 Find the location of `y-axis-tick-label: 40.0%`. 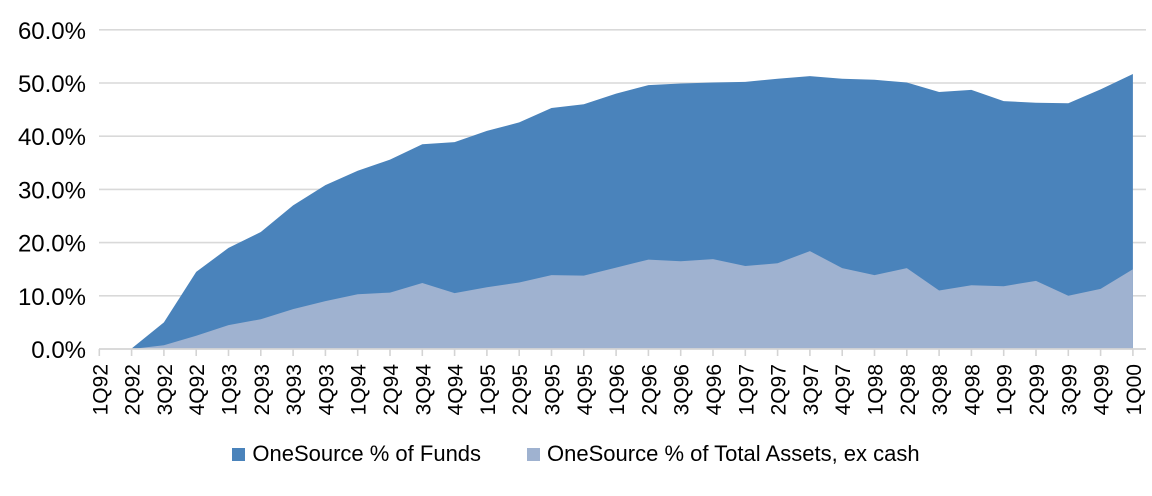

y-axis-tick-label: 40.0% is located at coordinates (52, 137).